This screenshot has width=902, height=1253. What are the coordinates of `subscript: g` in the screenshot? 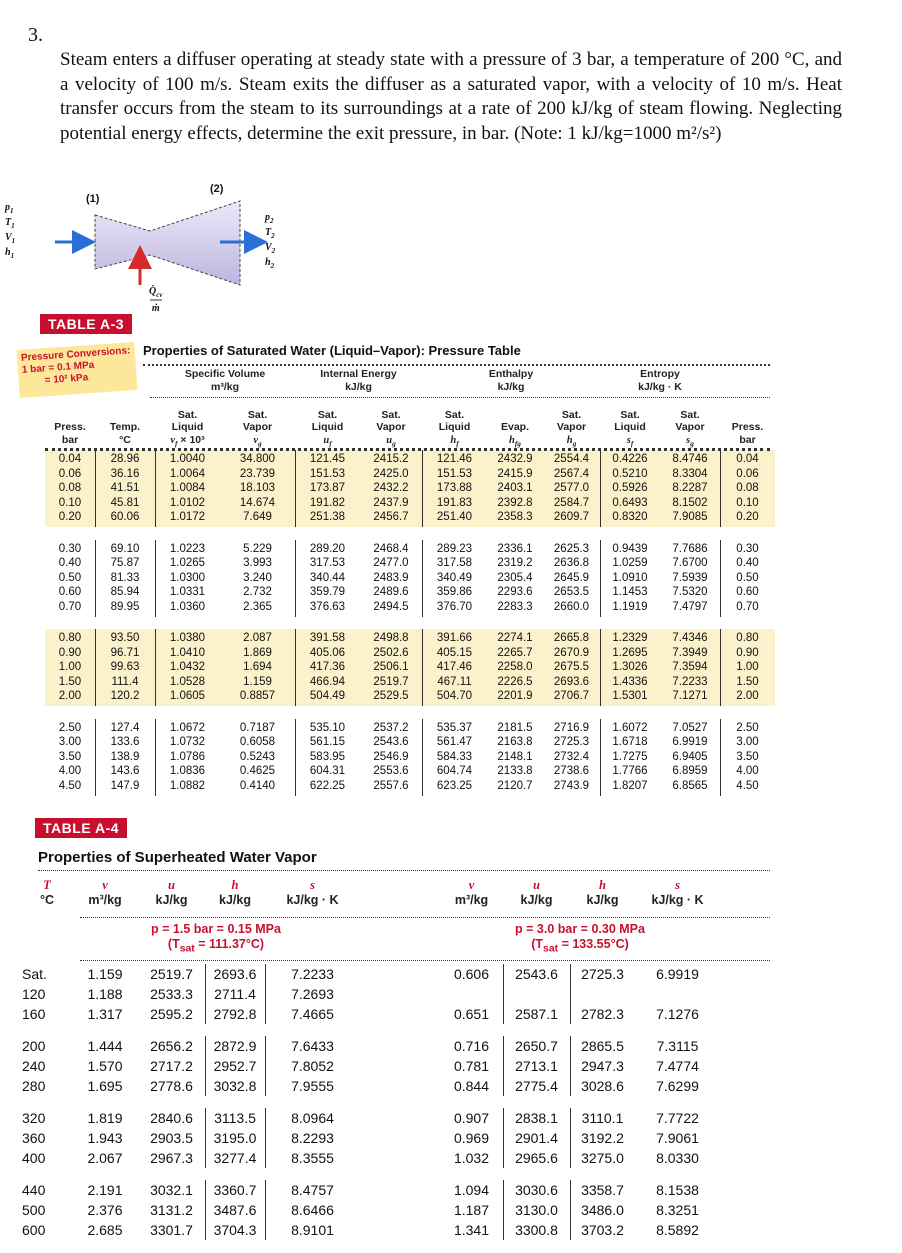 It's located at (692, 443).